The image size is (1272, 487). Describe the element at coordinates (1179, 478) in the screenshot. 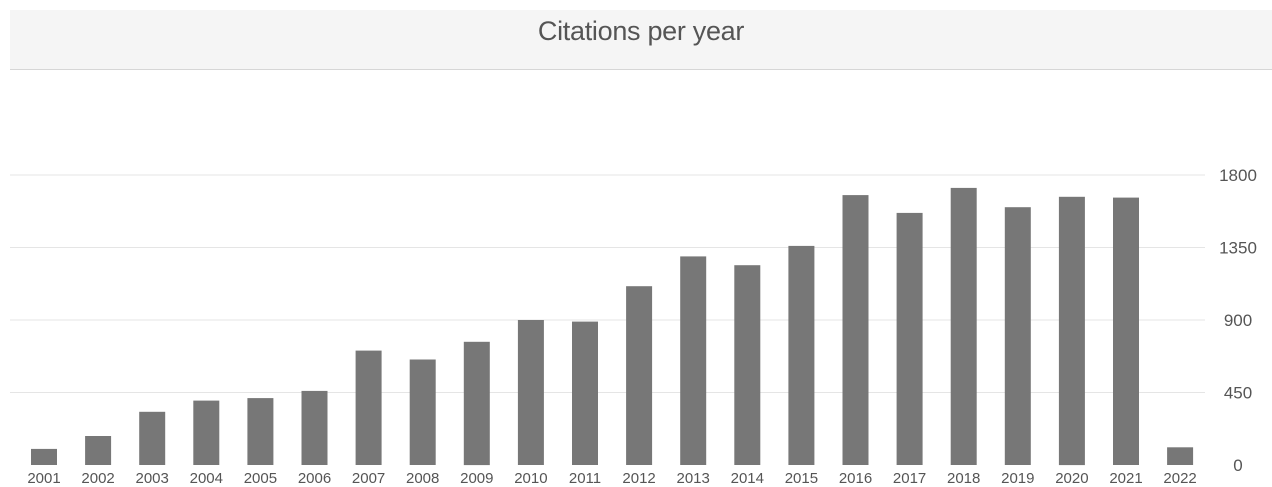

I see `x-tick-label: 2022` at that location.